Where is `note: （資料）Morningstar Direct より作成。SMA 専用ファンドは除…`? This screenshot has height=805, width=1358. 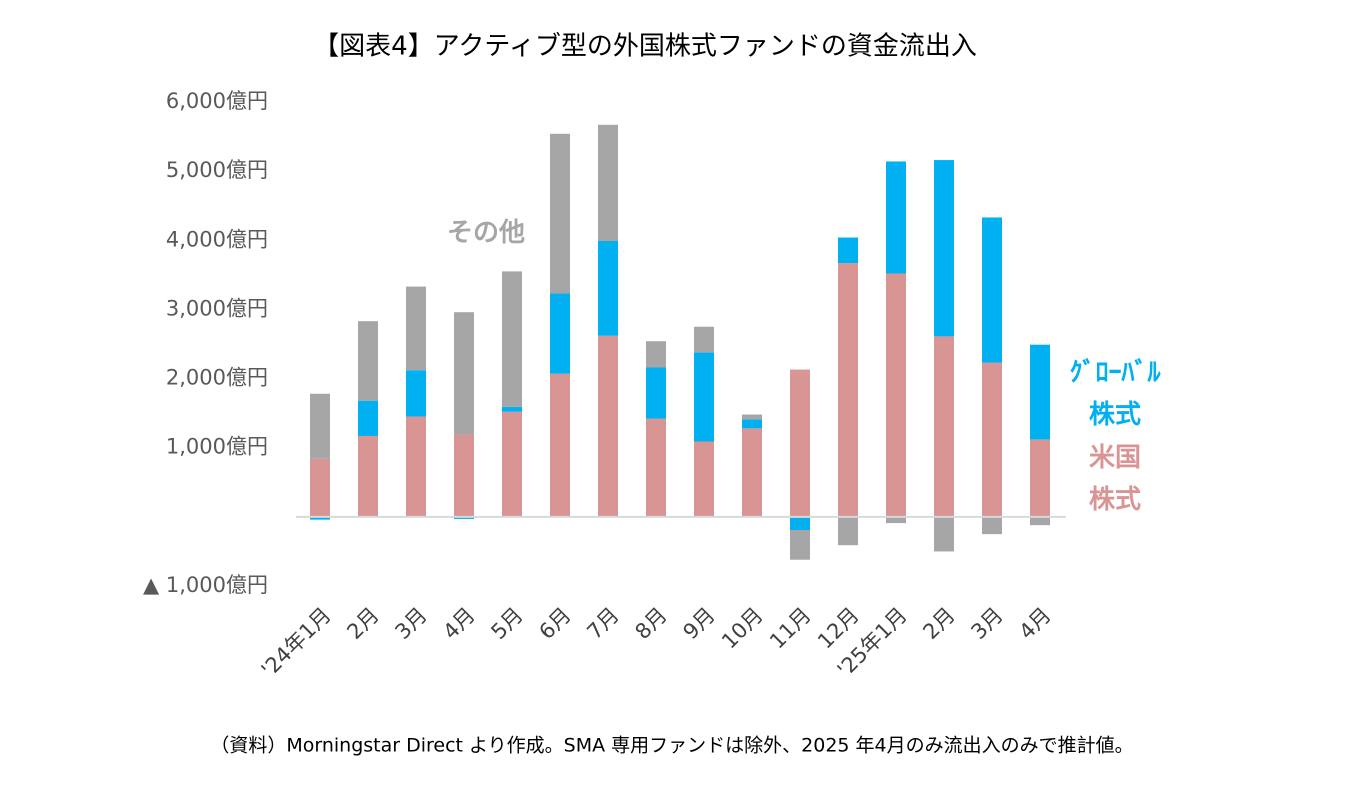
note: （資料）Morningstar Direct より作成。SMA 専用ファンドは除… is located at coordinates (671, 746).